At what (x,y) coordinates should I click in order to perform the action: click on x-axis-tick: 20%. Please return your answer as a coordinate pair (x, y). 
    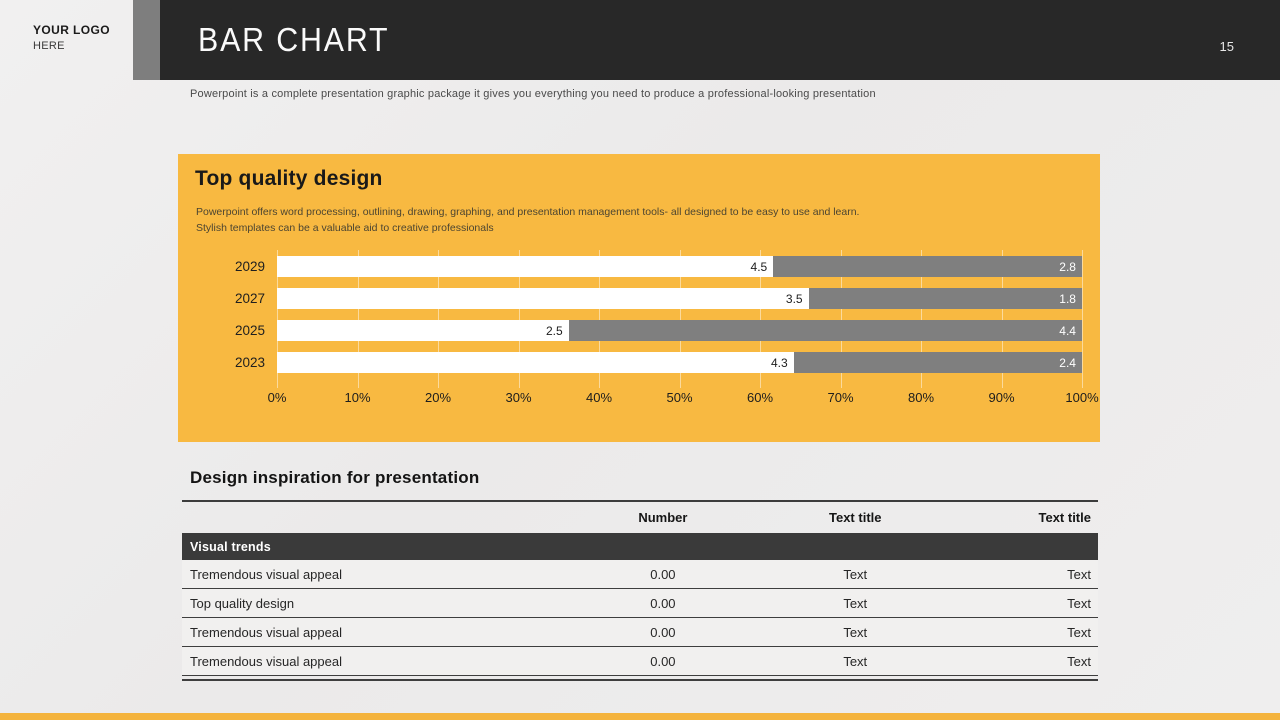
    Looking at the image, I should click on (438, 397).